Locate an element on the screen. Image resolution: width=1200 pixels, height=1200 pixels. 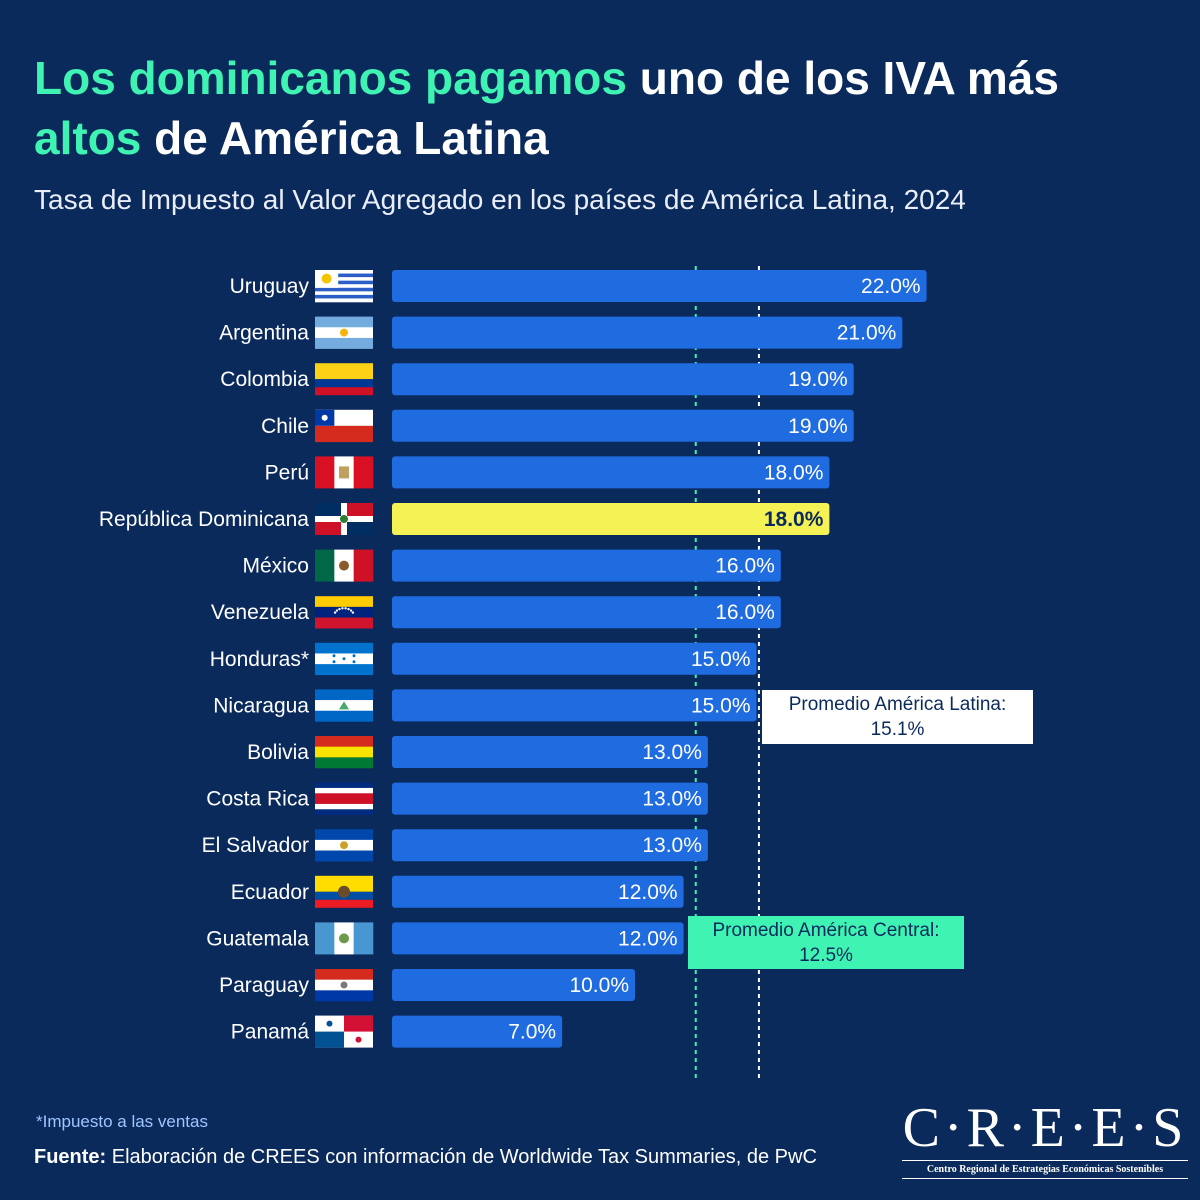
category-label: México is located at coordinates (275, 566).